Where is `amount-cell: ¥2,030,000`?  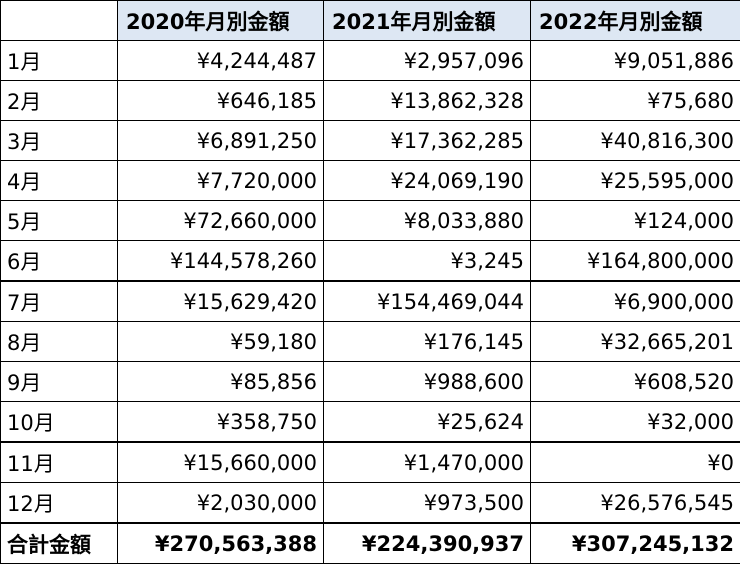 amount-cell: ¥2,030,000 is located at coordinates (221, 503).